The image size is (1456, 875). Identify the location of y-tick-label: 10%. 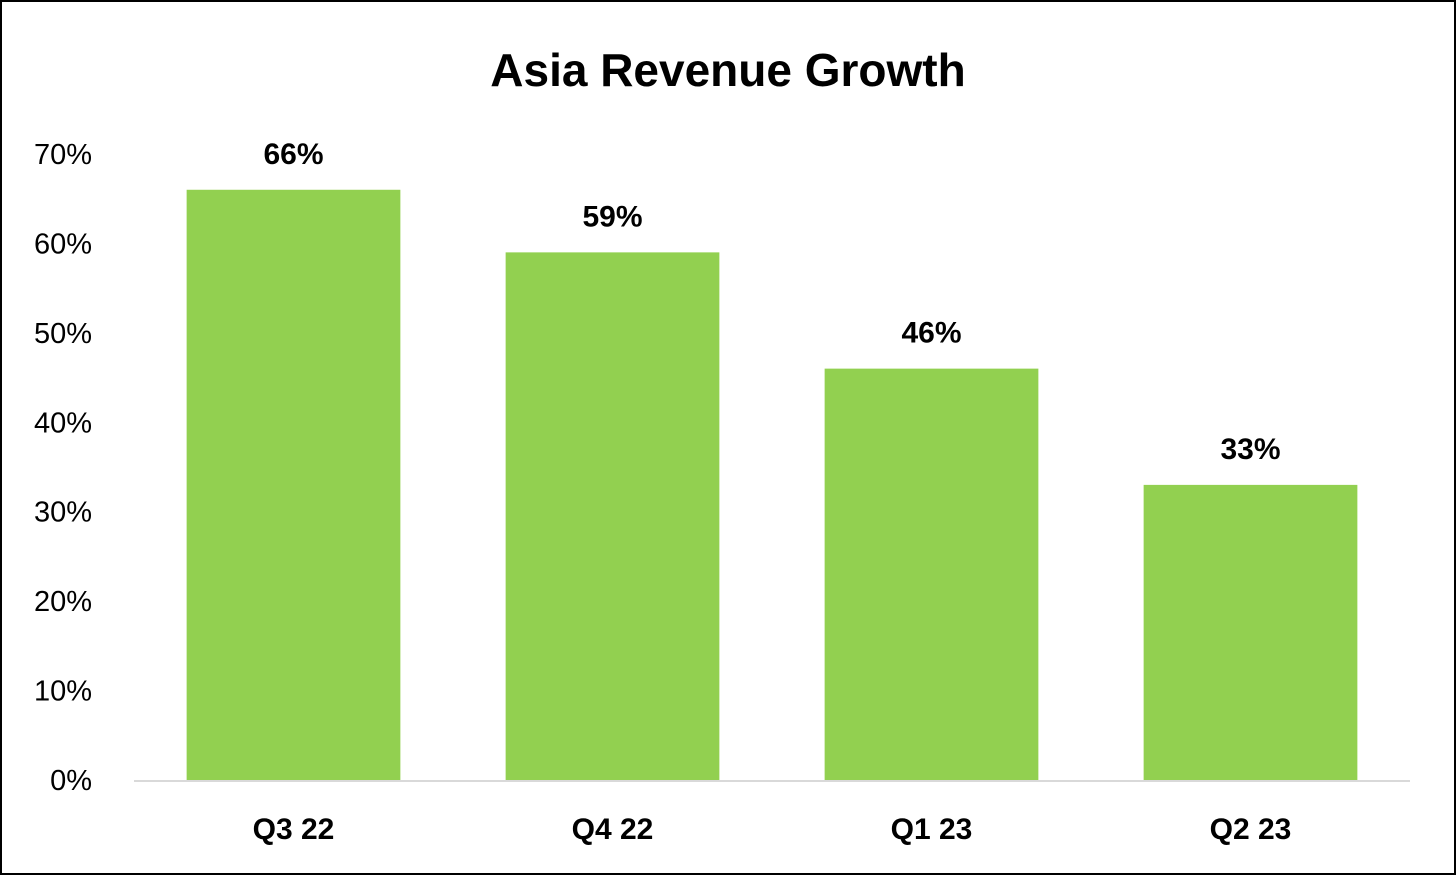
(63, 692).